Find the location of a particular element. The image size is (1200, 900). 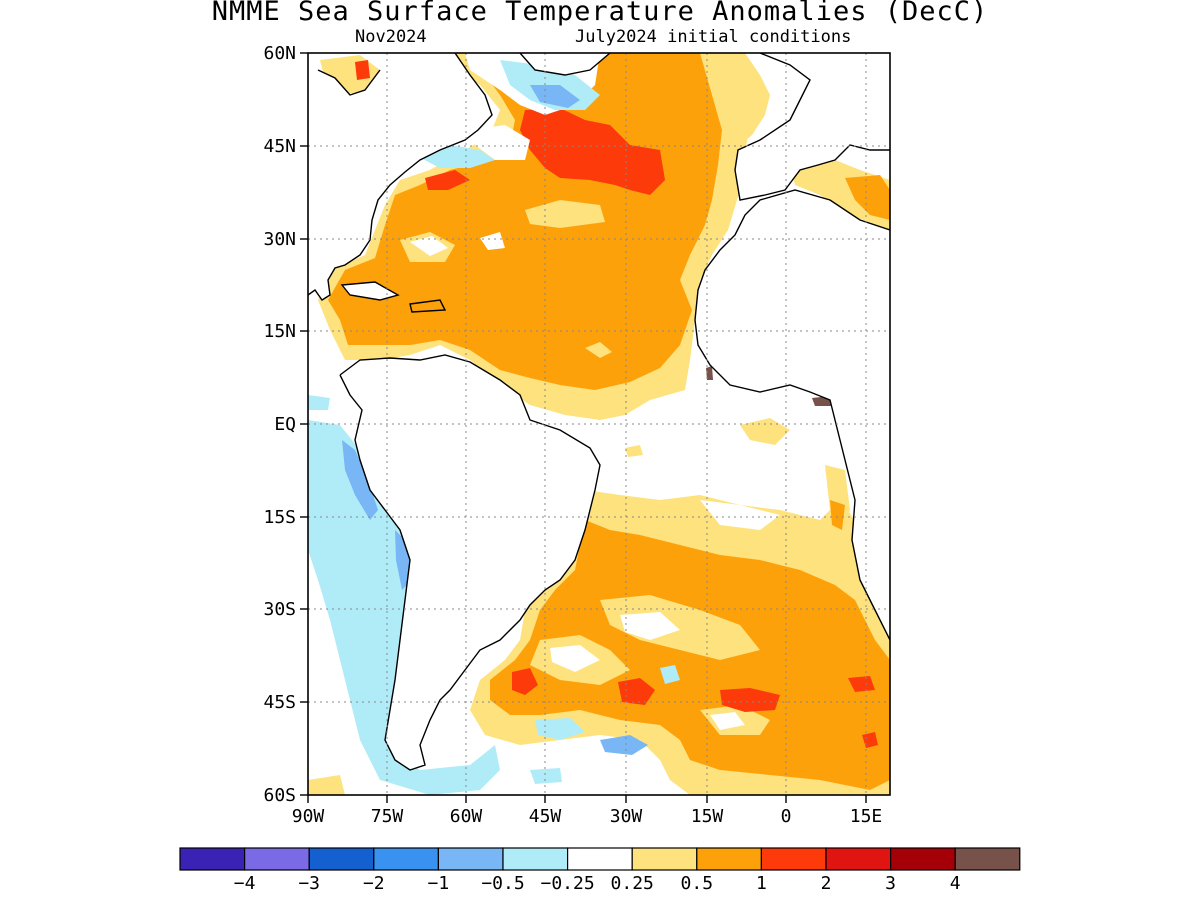

lon-label: 15E is located at coordinates (866, 816).